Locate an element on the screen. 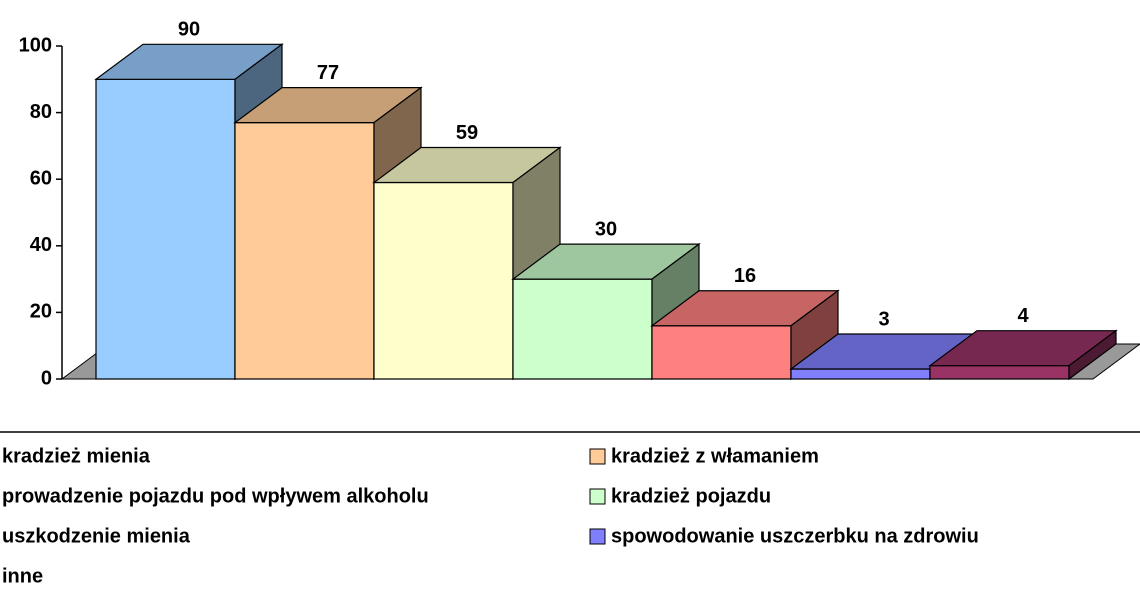 This screenshot has width=1140, height=605. legend-label: uszkodzenie mienia is located at coordinates (96, 536).